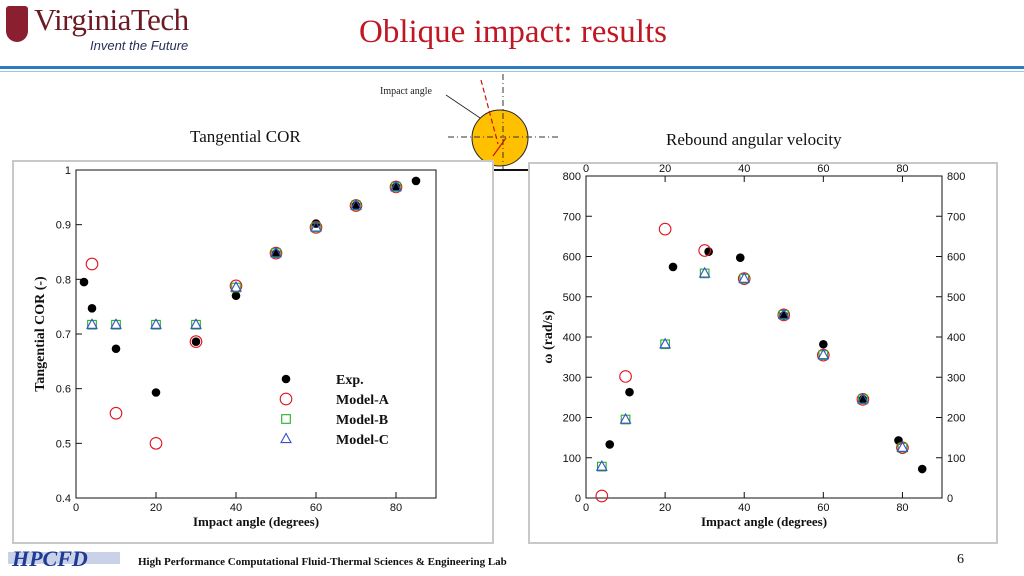 The height and width of the screenshot is (576, 1024). What do you see at coordinates (513, 32) in the screenshot?
I see `slide-title: Oblique impact: results` at bounding box center [513, 32].